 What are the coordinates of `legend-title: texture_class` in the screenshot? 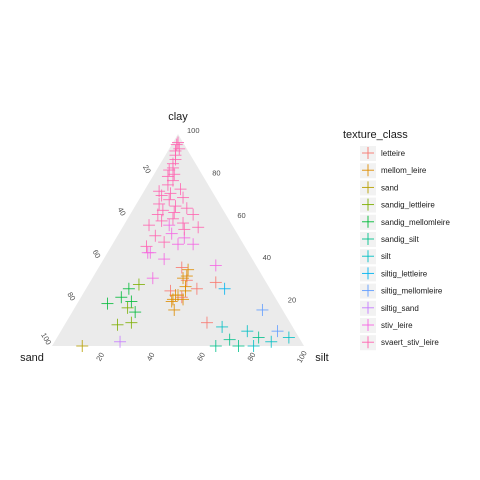 It's located at (375, 135).